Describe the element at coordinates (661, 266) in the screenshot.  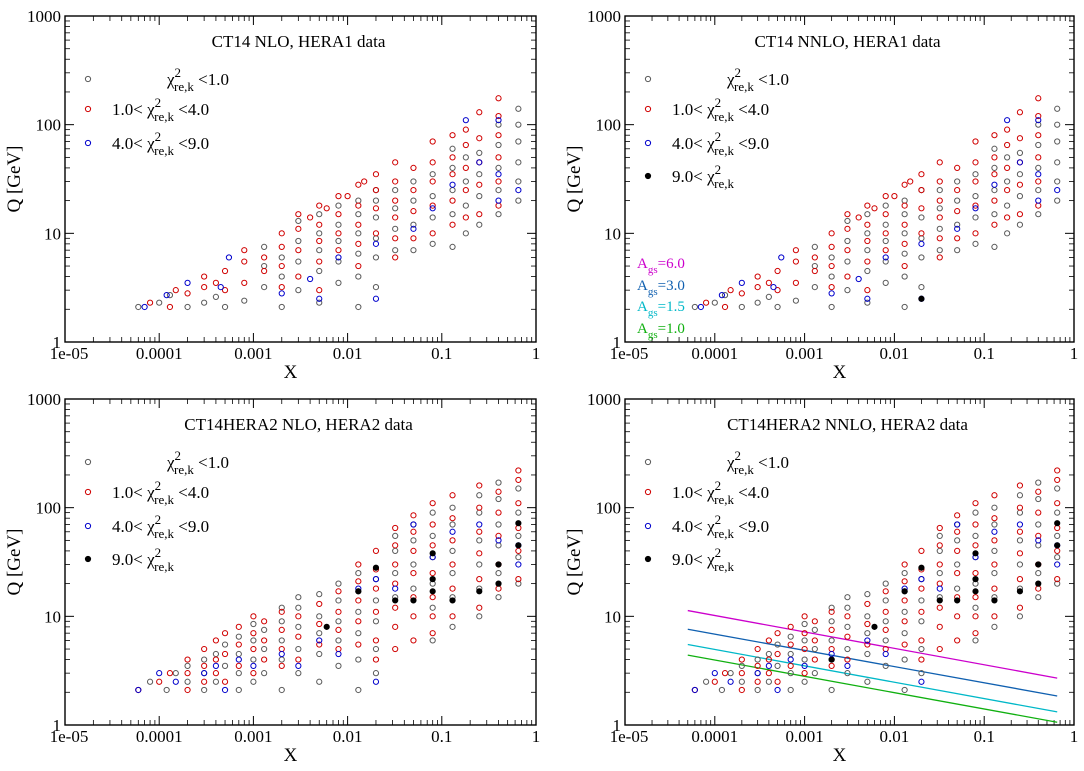
I see `a-gs-label: Ags=6.0` at that location.